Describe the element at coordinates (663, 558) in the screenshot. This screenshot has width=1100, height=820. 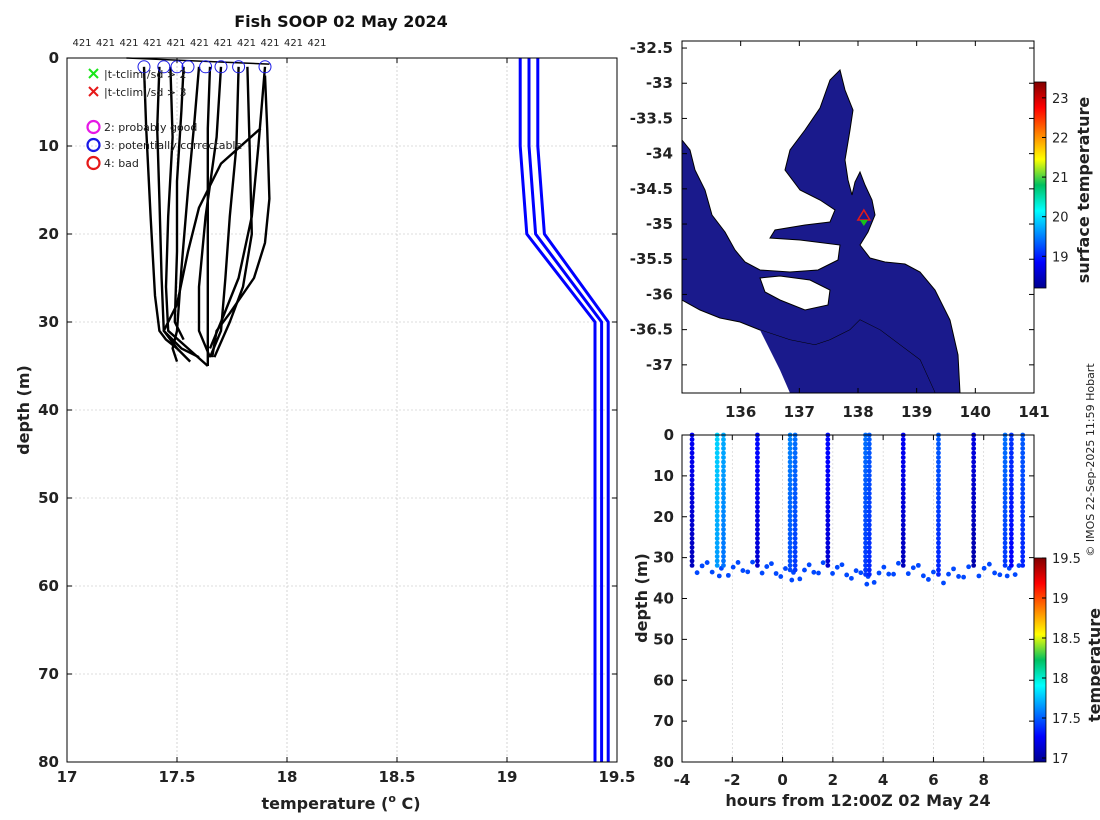
I see `depth-tick-label: 30` at that location.